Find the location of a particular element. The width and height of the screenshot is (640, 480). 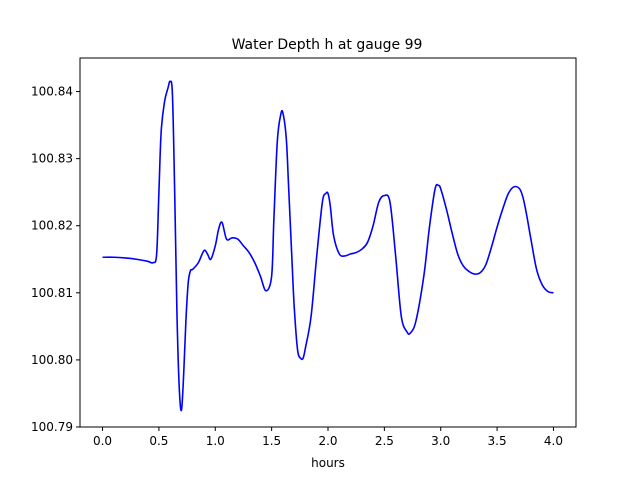

x-tick-label: 4.0 is located at coordinates (553, 441).